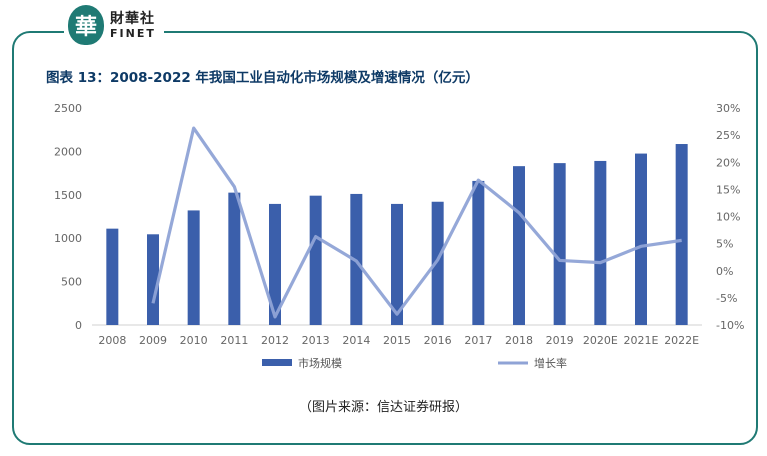  What do you see at coordinates (275, 340) in the screenshot?
I see `x-tick-label: 2012` at bounding box center [275, 340].